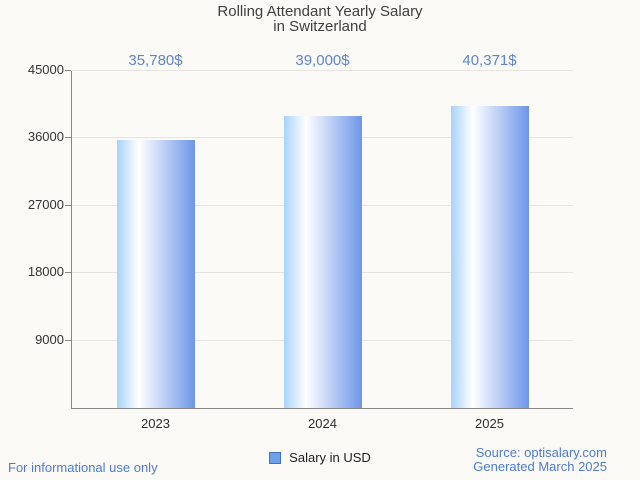  Describe the element at coordinates (155, 60) in the screenshot. I see `value-label-2023: 35,780$` at that location.